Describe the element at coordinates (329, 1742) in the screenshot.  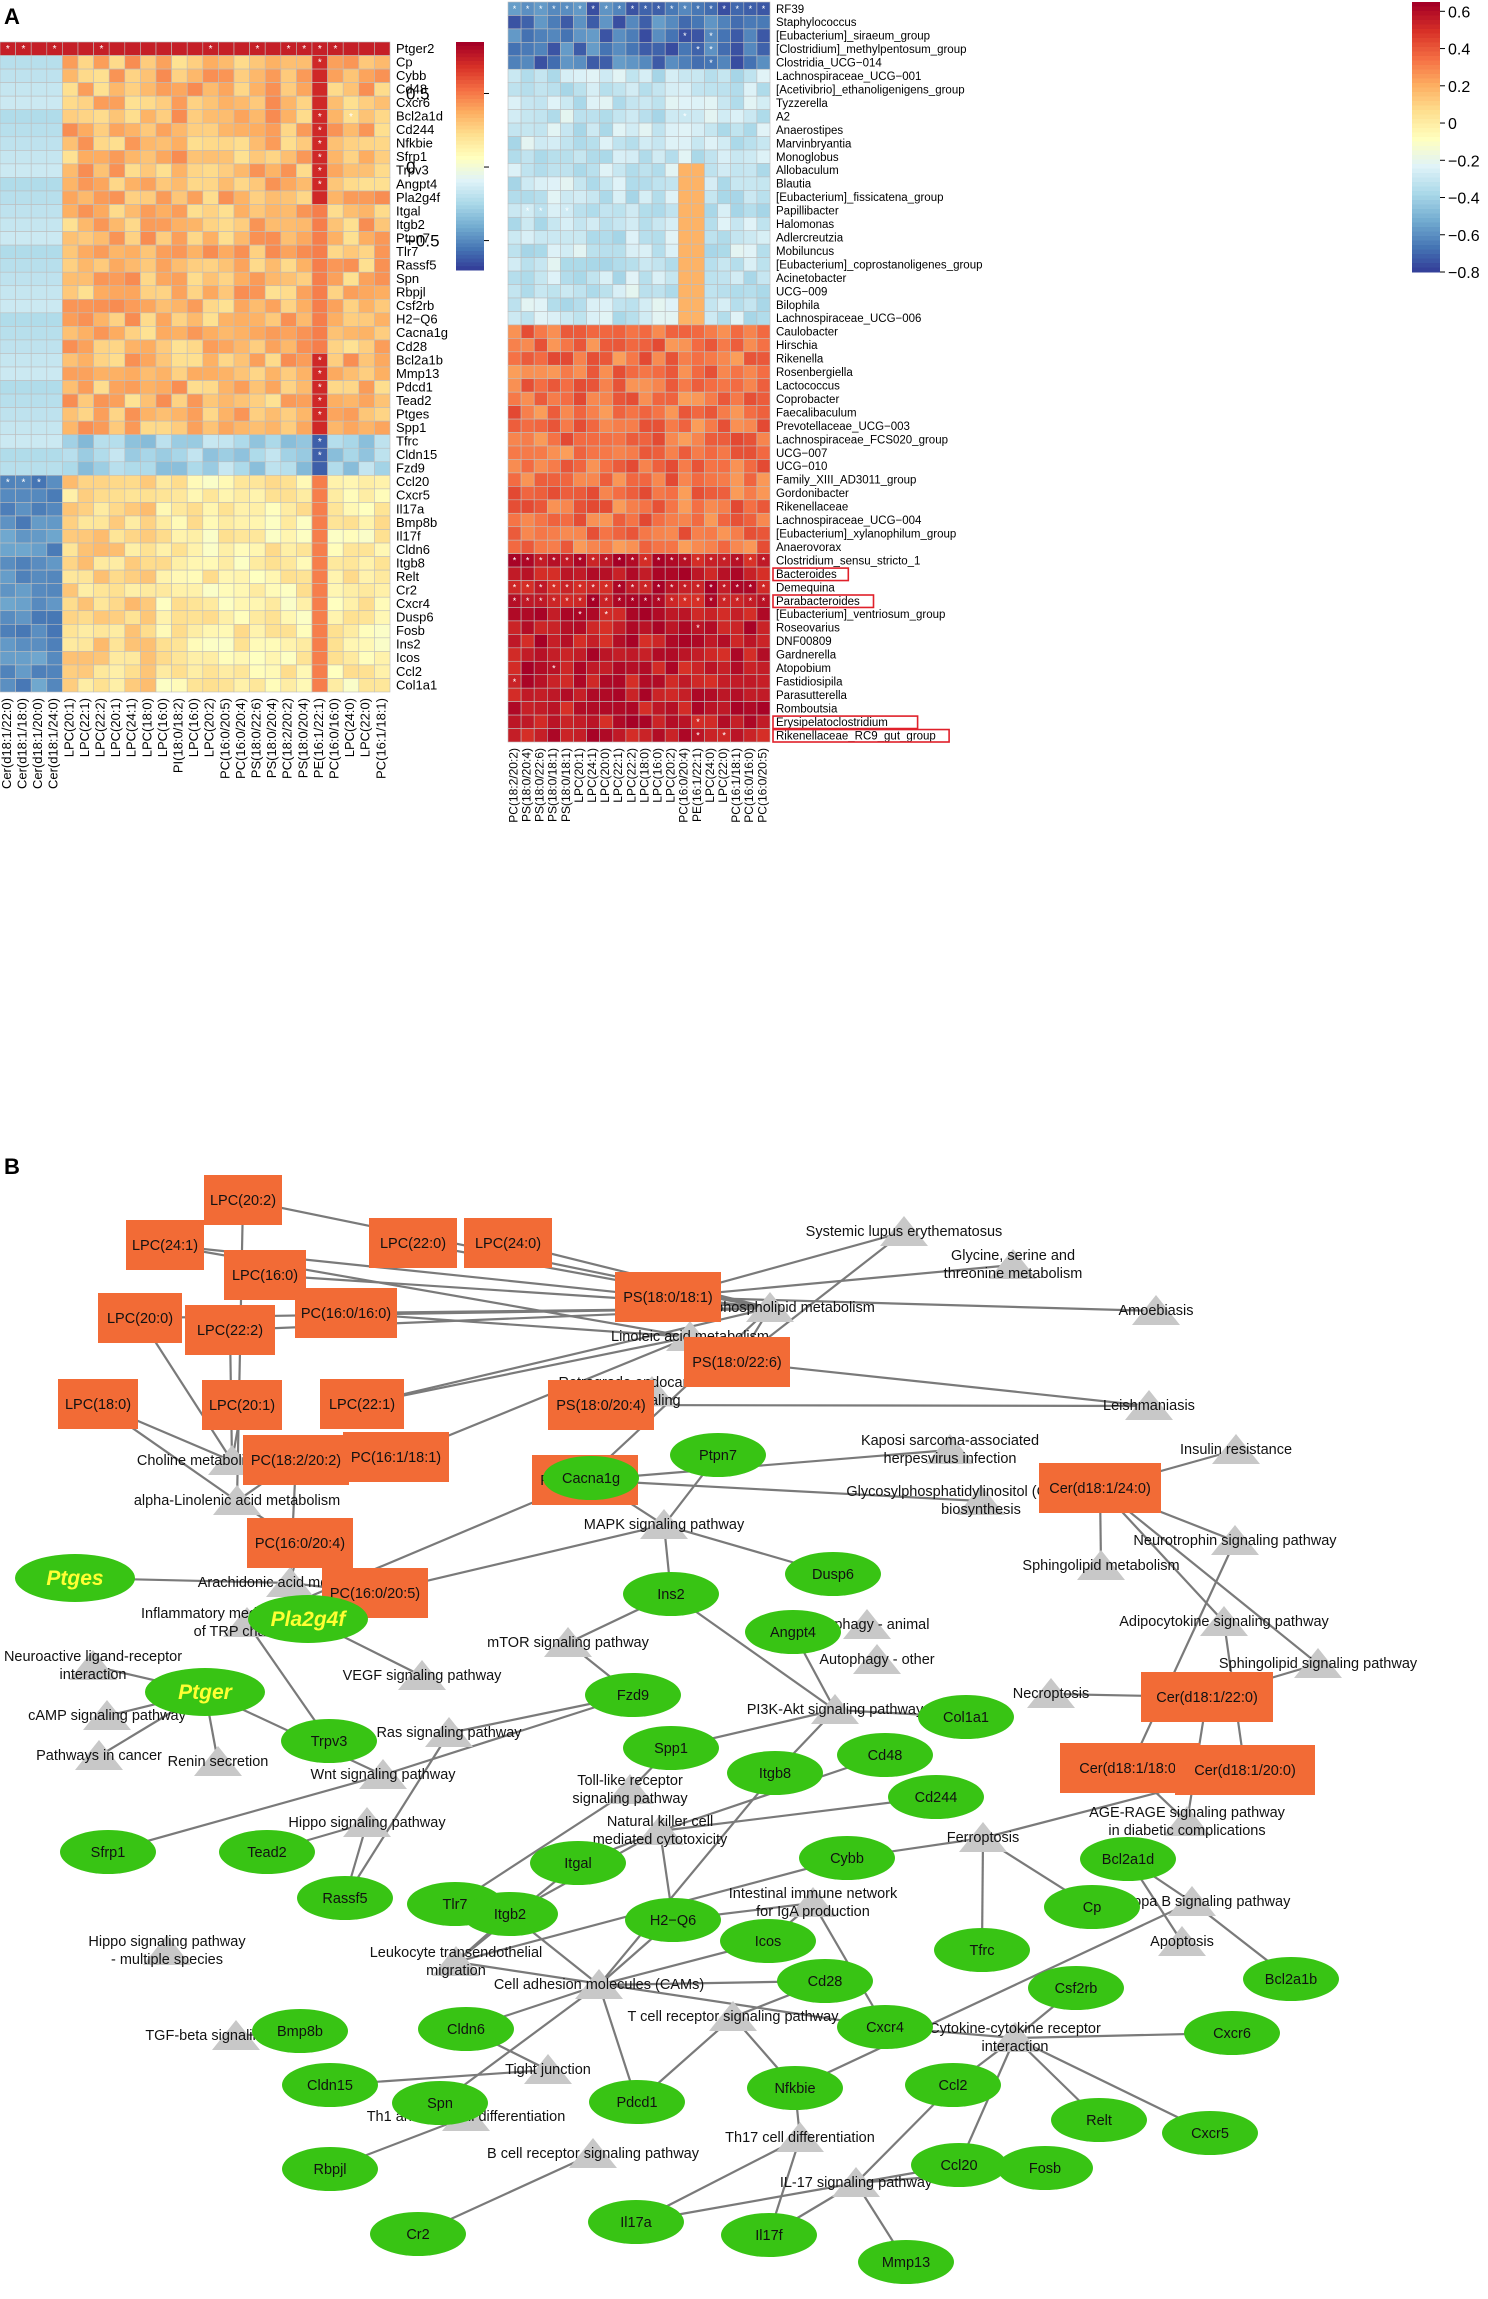
I see `gene-label: Trpv3` at that location.